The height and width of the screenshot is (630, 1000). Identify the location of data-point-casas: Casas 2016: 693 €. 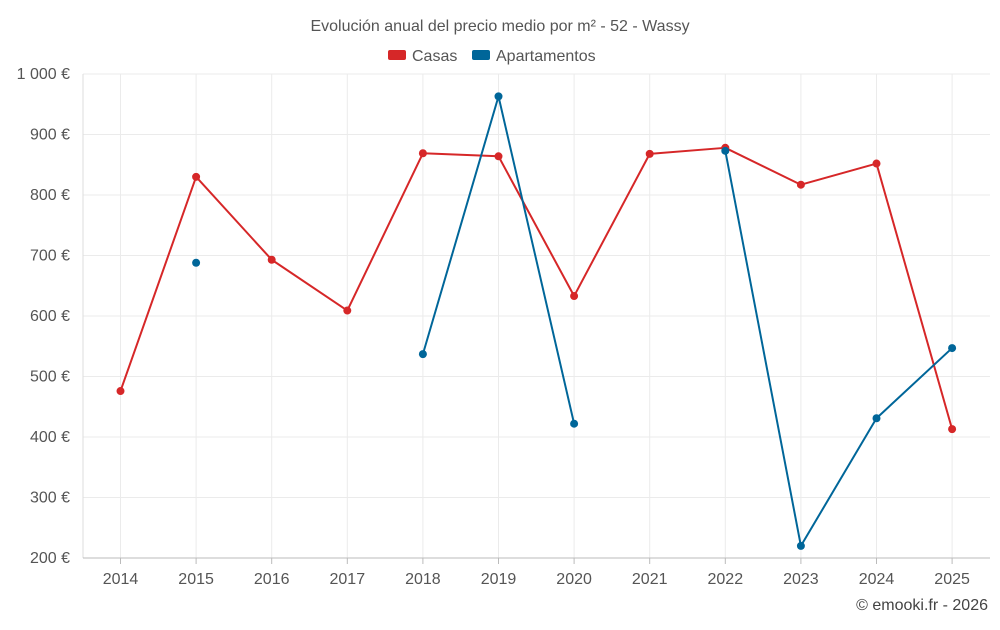
(271, 259).